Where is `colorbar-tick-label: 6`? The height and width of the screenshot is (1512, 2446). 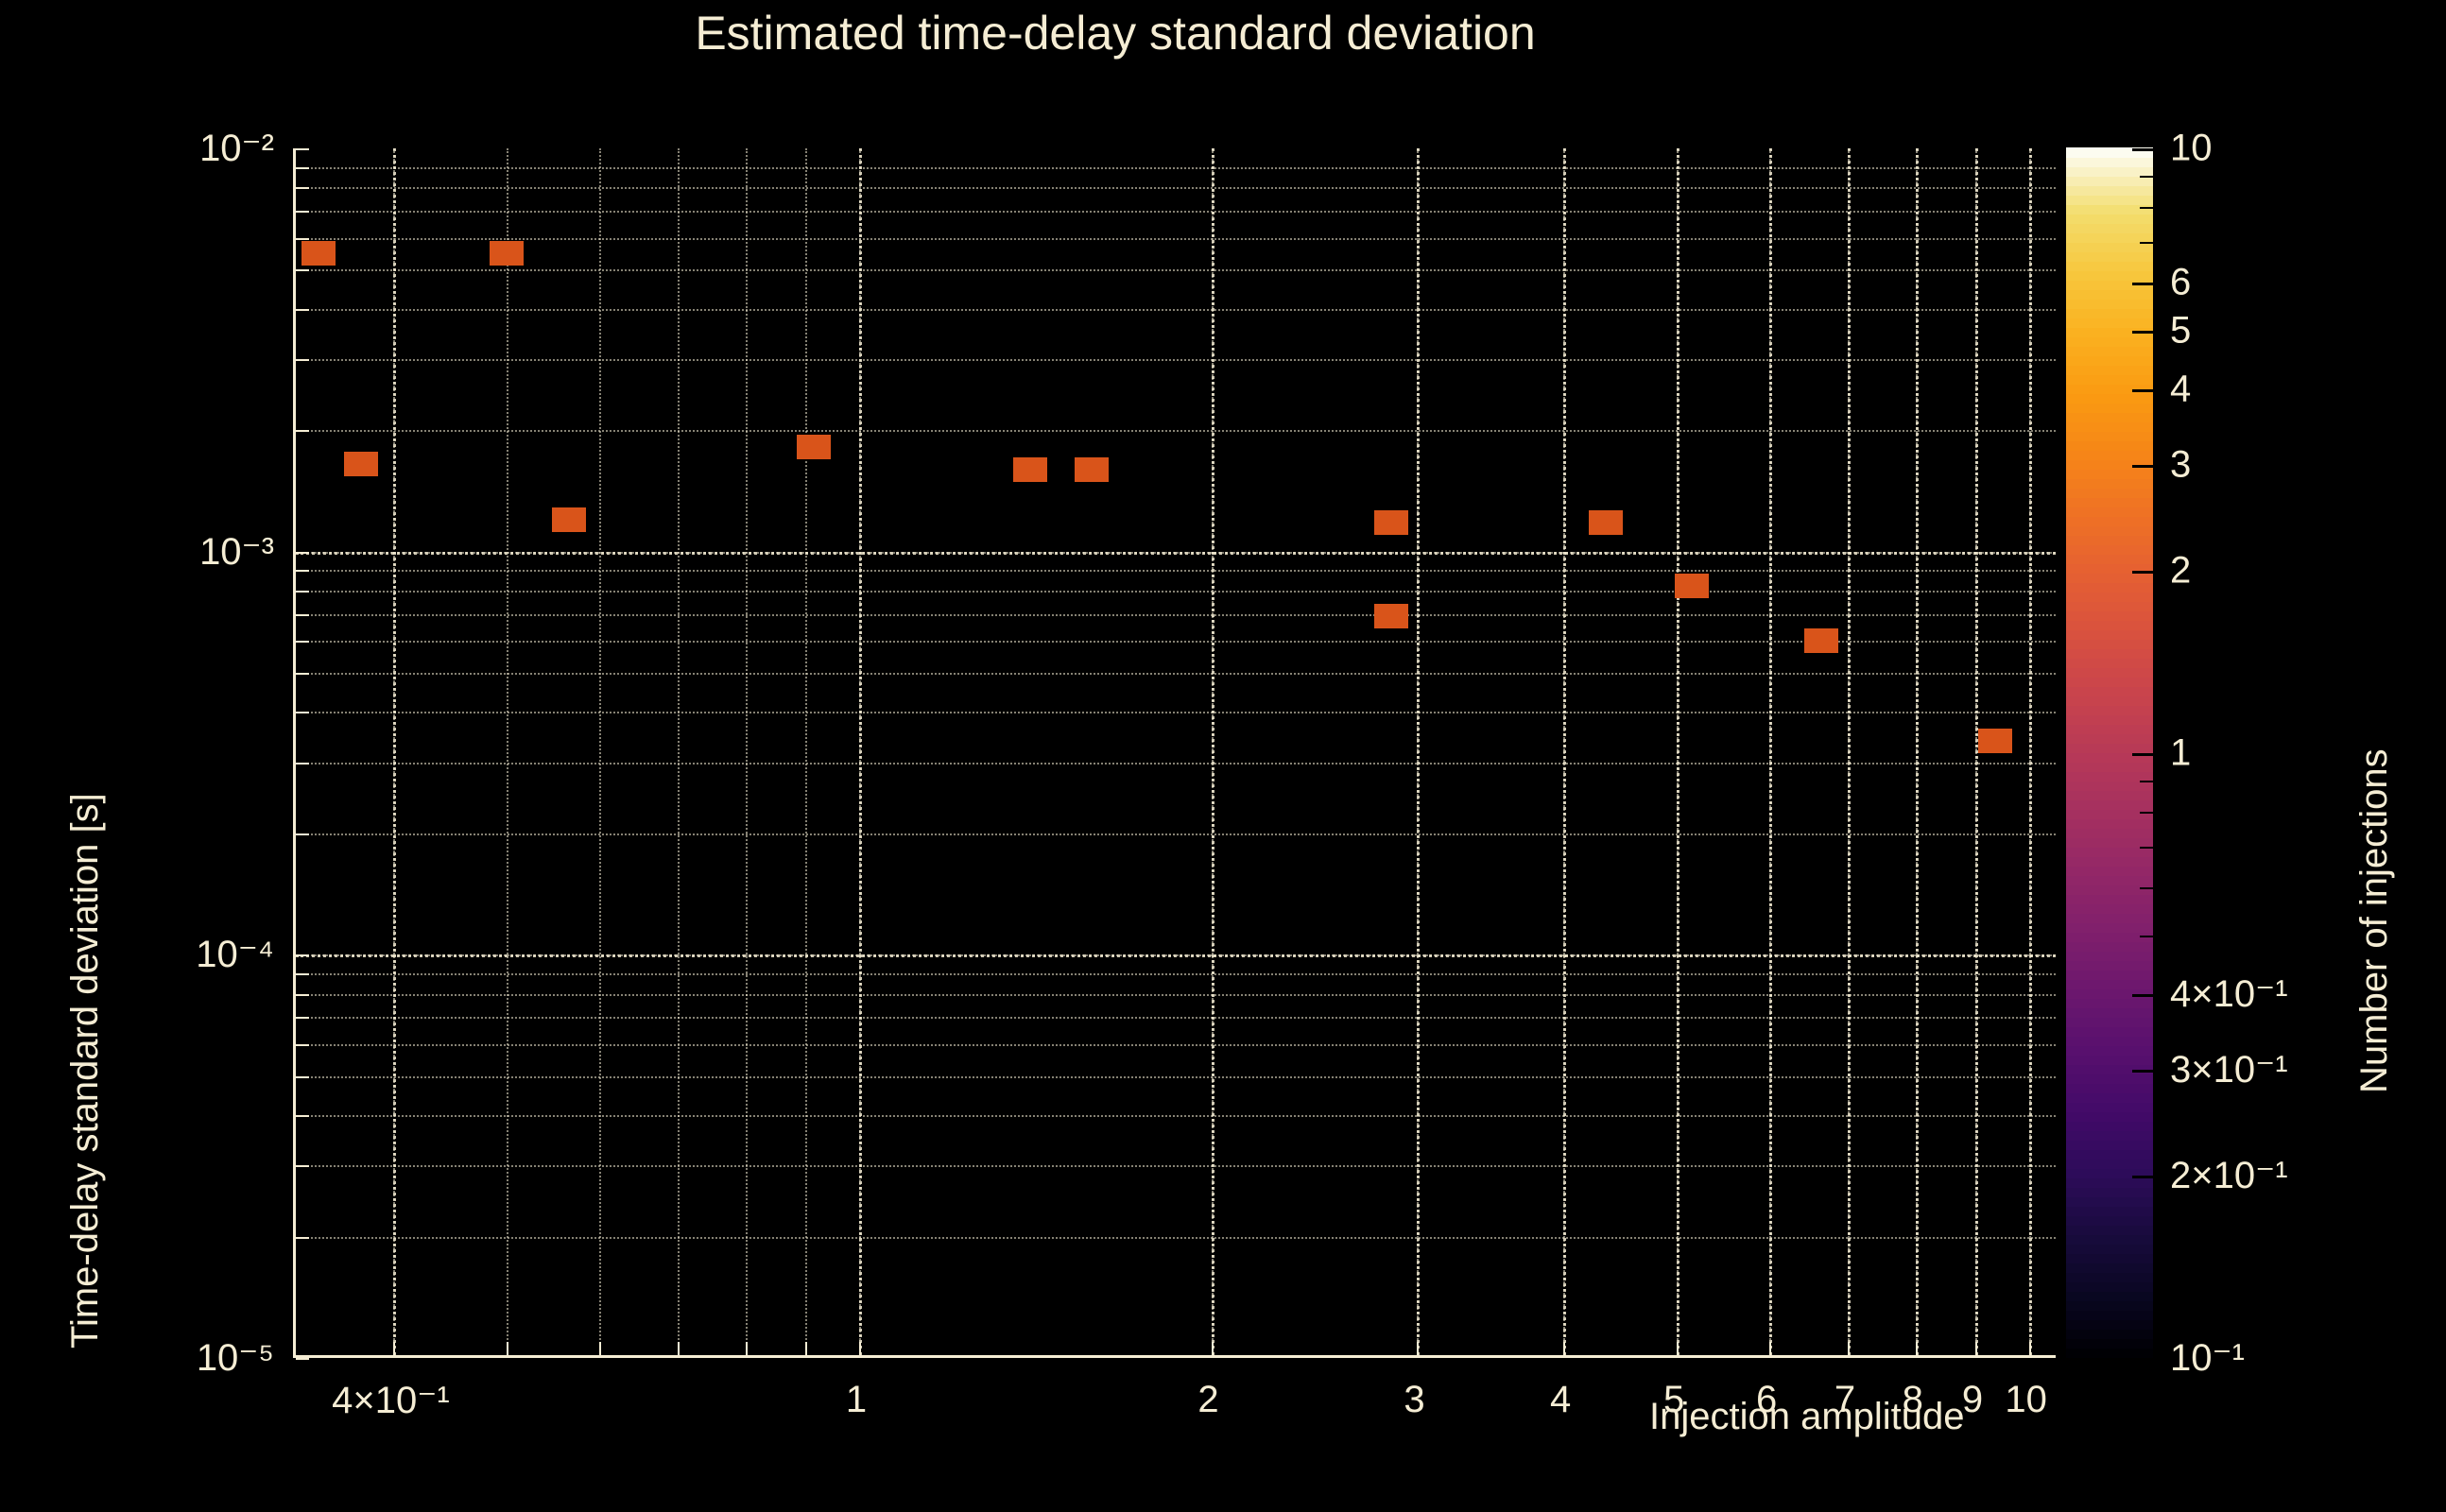 colorbar-tick-label: 6 is located at coordinates (2181, 282).